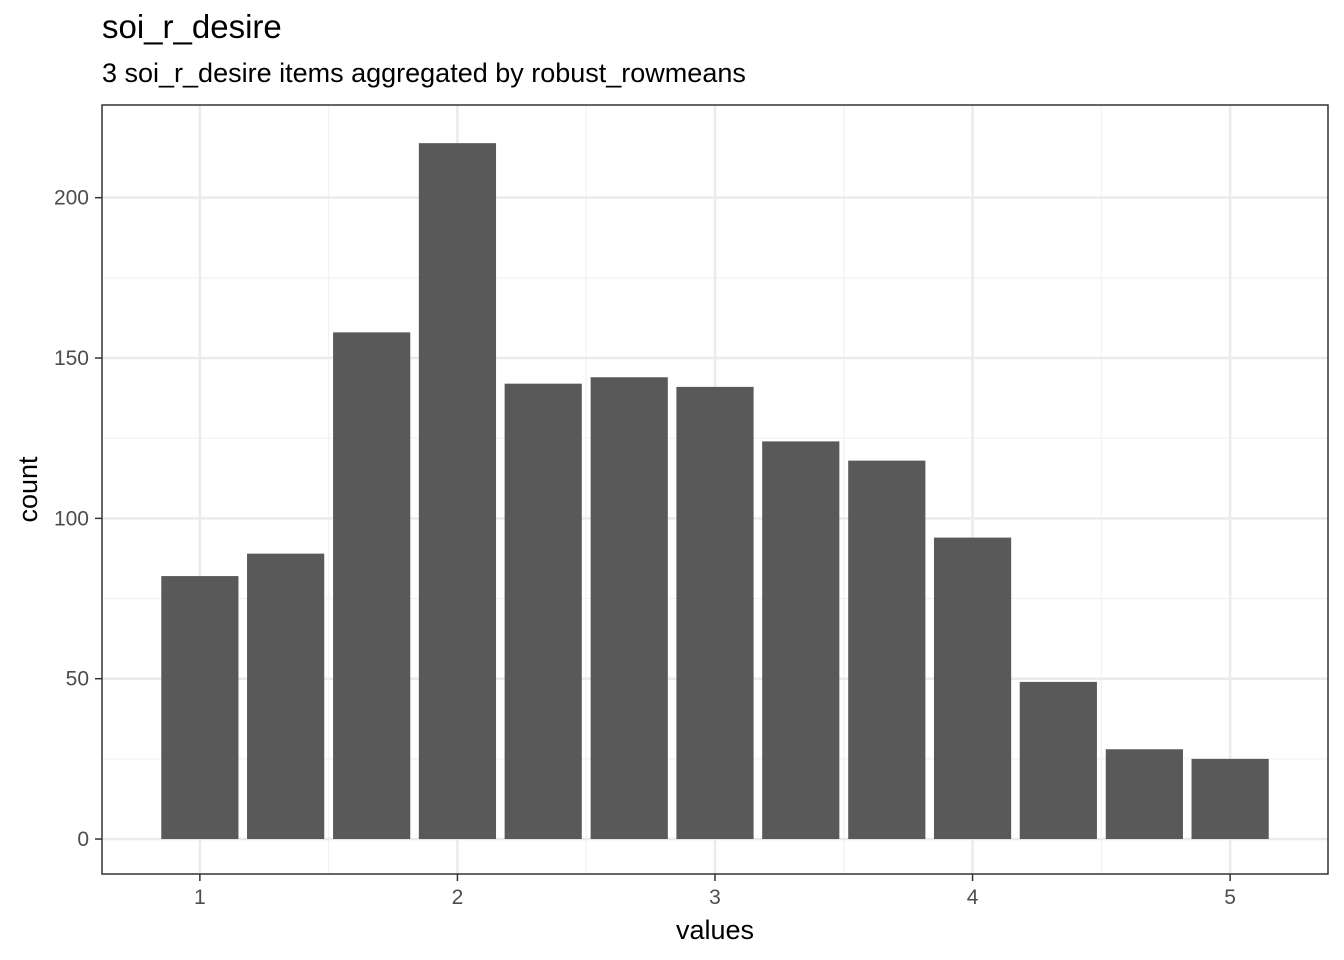  Describe the element at coordinates (71, 198) in the screenshot. I see `y-tick-label: 200` at that location.